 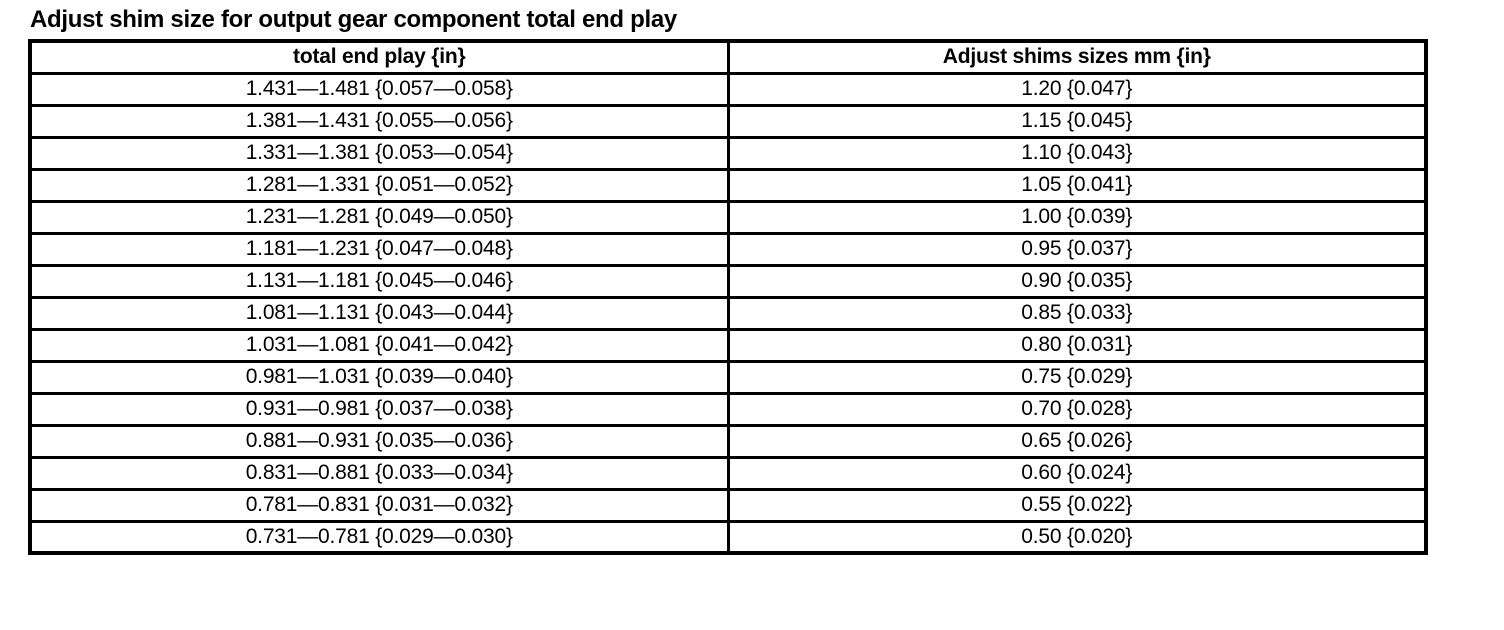 What do you see at coordinates (379, 185) in the screenshot?
I see `total-end-play-cell: 1.281—1.331 {0.051—0.052}` at bounding box center [379, 185].